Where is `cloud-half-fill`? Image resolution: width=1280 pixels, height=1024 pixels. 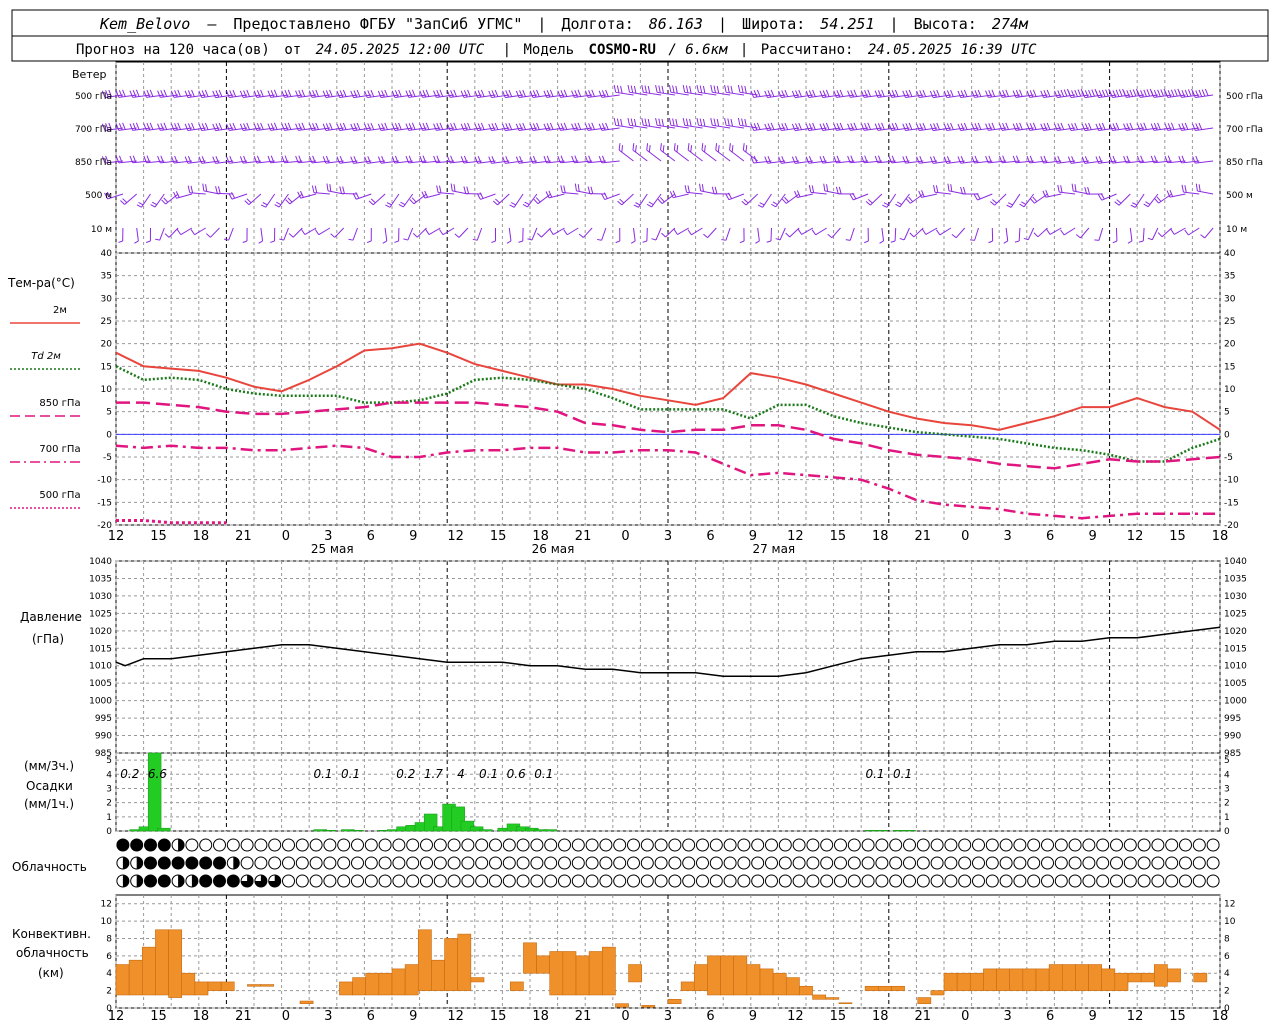 cloud-half-fill is located at coordinates (139, 881).